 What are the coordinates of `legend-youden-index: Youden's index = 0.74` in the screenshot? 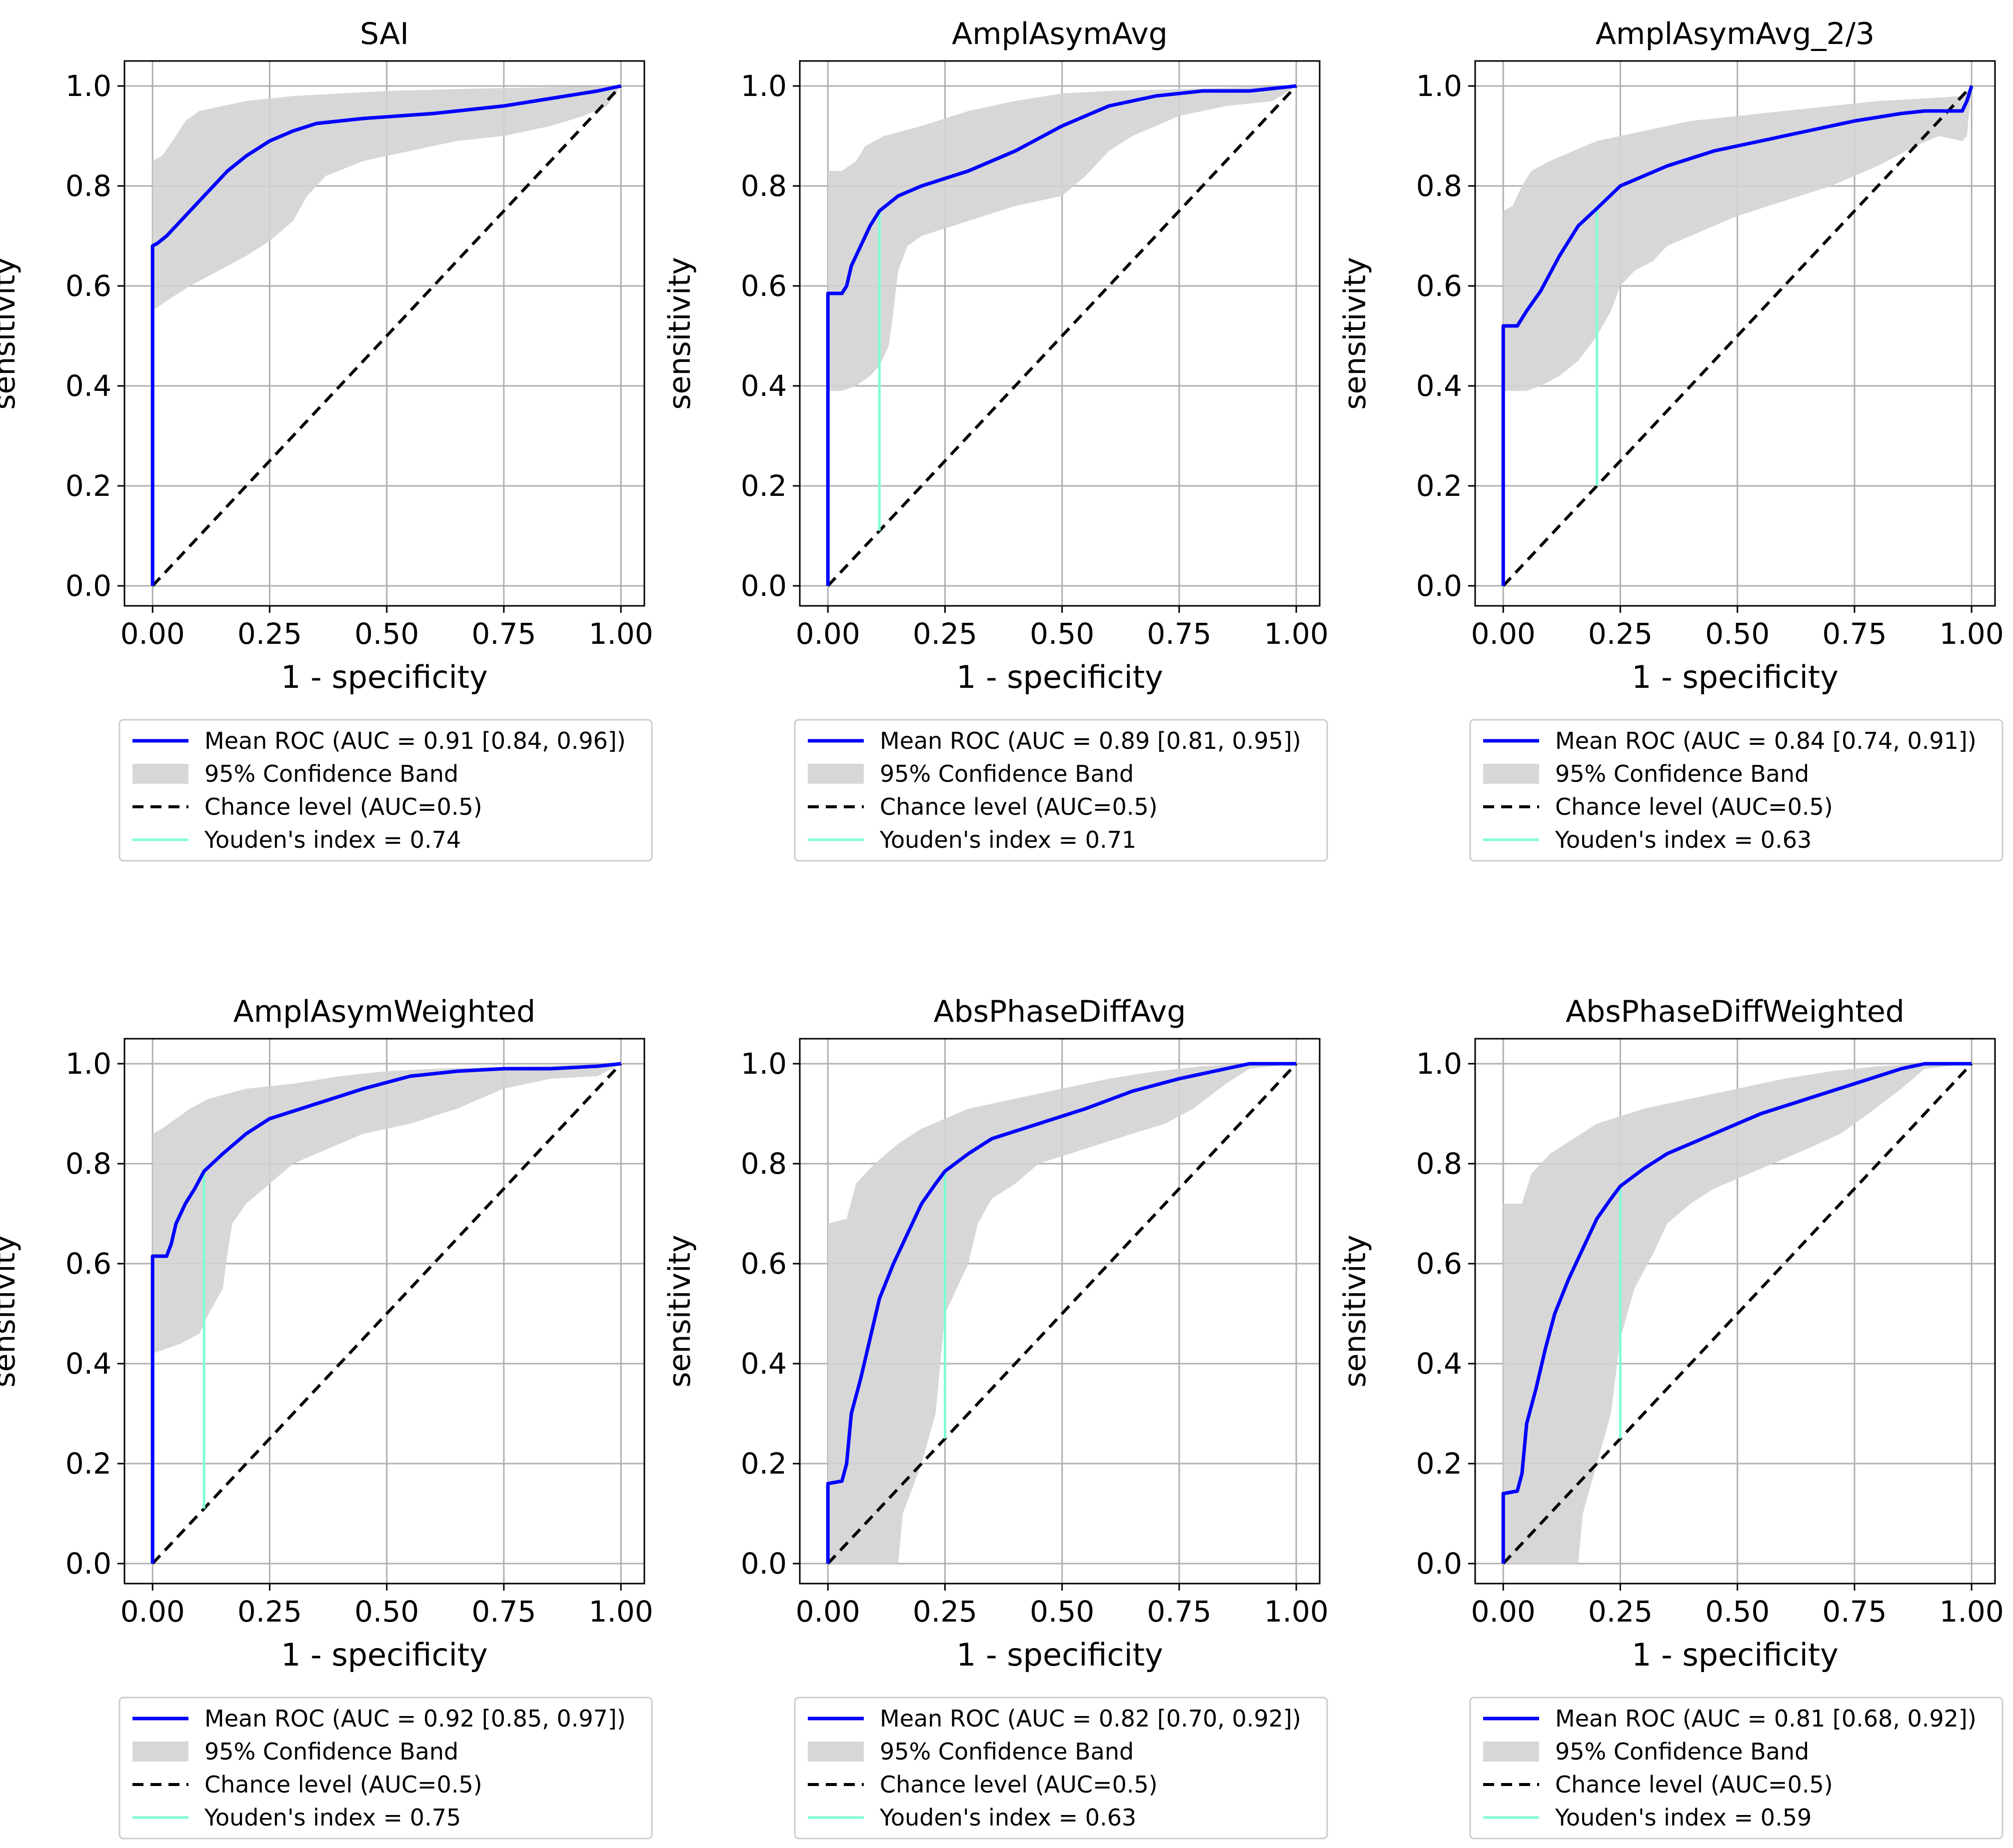 It's located at (332, 839).